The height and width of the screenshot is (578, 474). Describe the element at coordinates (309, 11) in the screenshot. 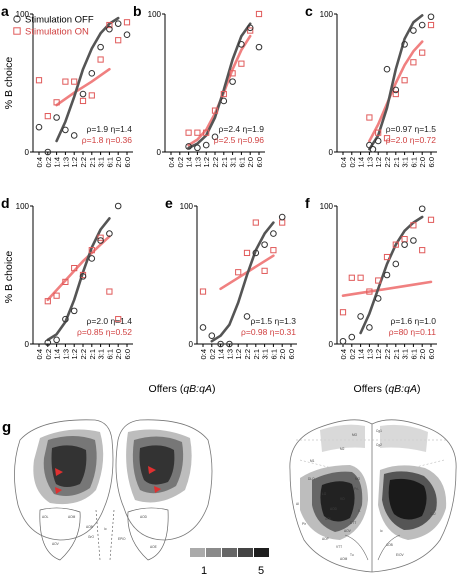

I see `panel-label-c: c` at that location.